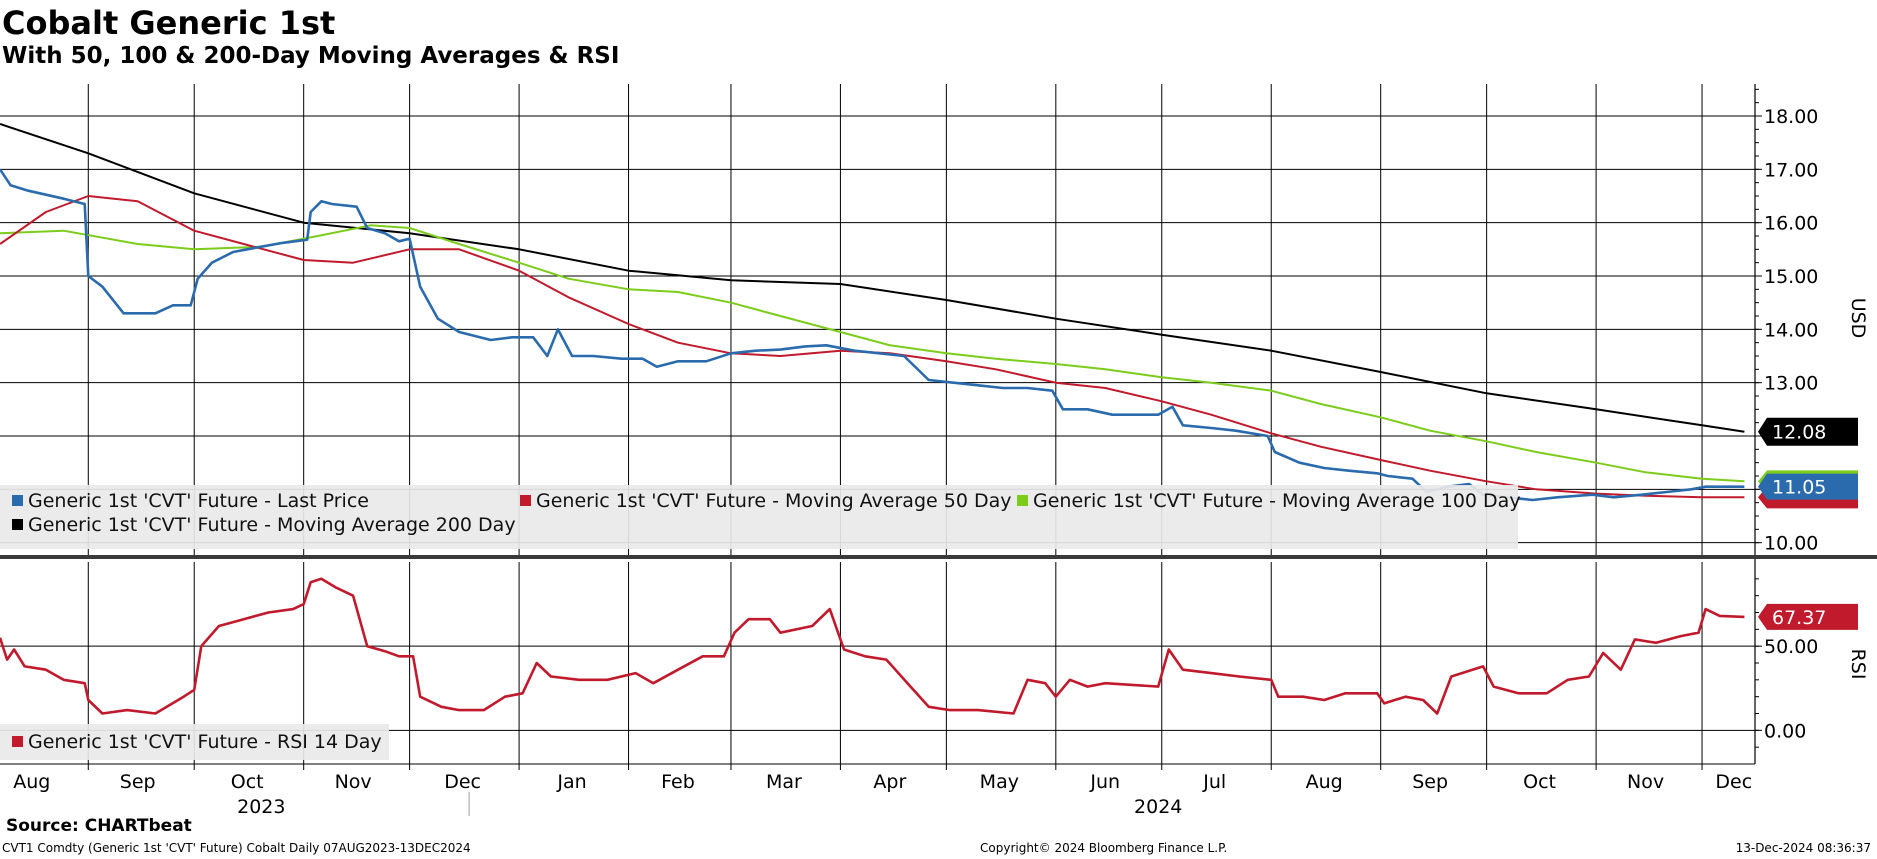  What do you see at coordinates (999, 782) in the screenshot?
I see `x-month-label: May` at bounding box center [999, 782].